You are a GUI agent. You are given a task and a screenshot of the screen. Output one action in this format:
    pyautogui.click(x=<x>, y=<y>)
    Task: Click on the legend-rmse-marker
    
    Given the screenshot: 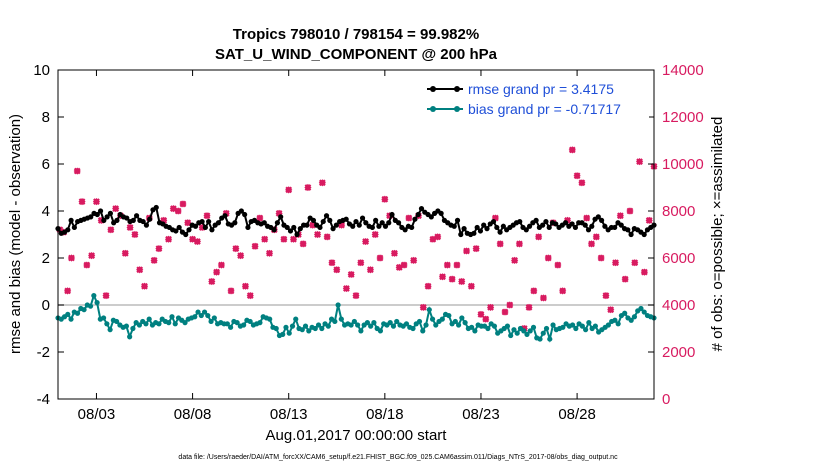 What is the action you would take?
    pyautogui.click(x=457, y=89)
    